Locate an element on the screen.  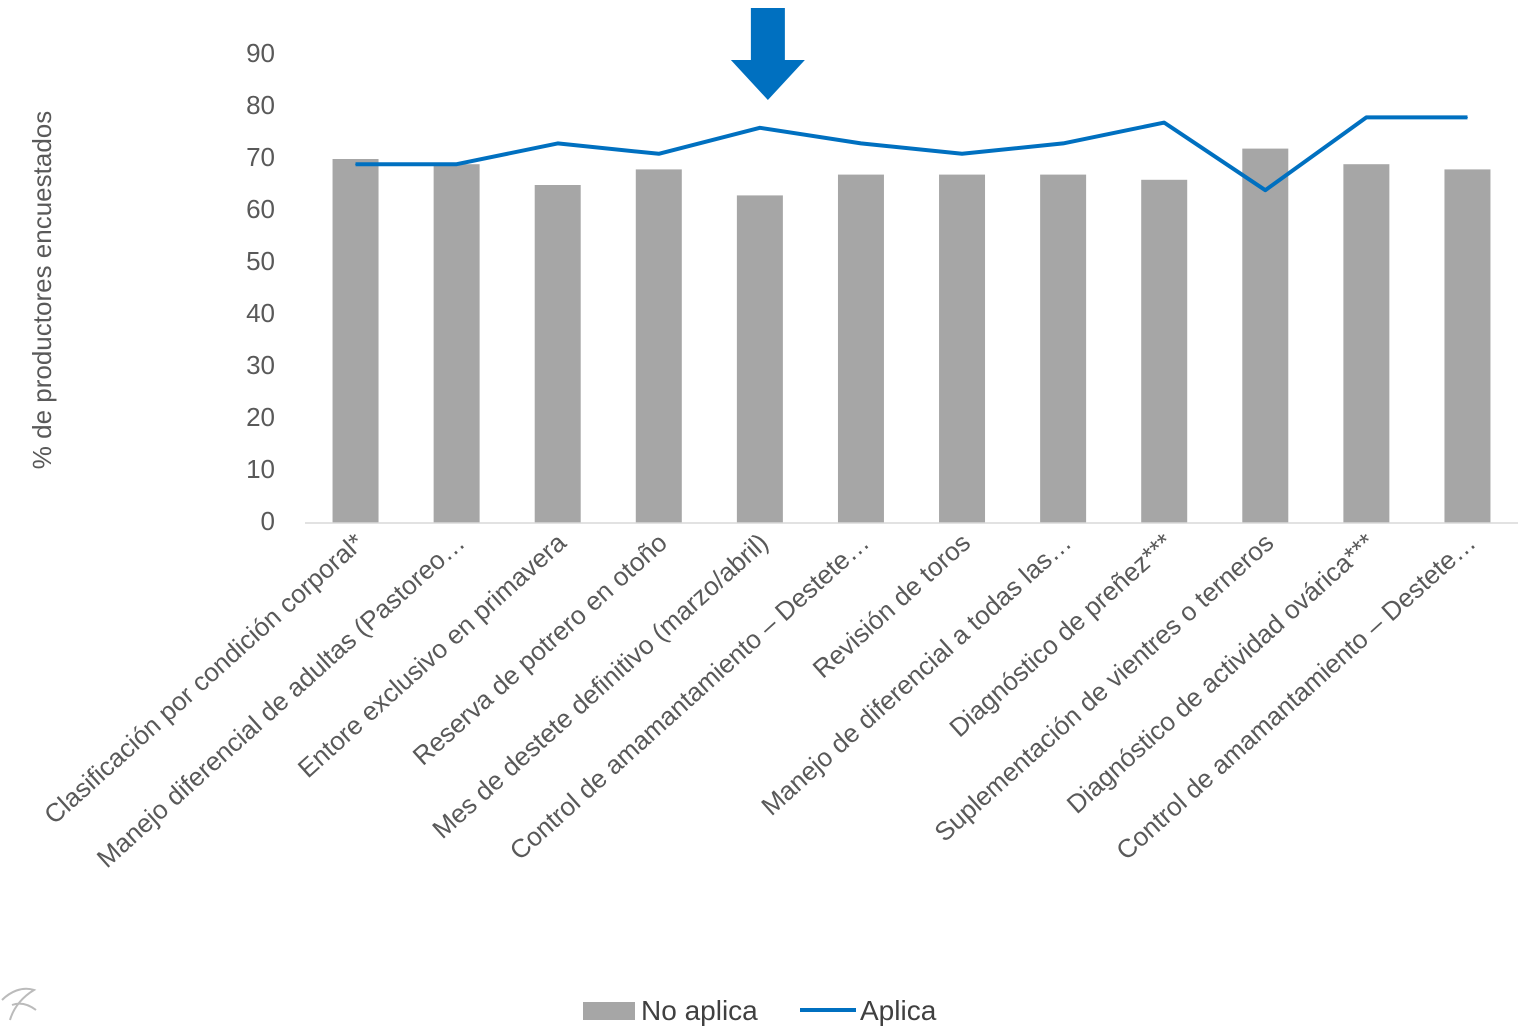
y-tick-label: 90 is located at coordinates (260, 53).